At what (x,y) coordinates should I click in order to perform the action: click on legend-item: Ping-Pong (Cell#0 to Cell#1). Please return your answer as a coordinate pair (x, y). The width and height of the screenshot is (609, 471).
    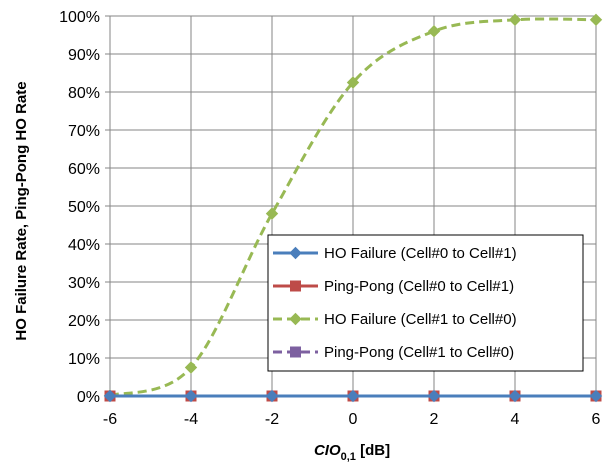
    Looking at the image, I should click on (393, 286).